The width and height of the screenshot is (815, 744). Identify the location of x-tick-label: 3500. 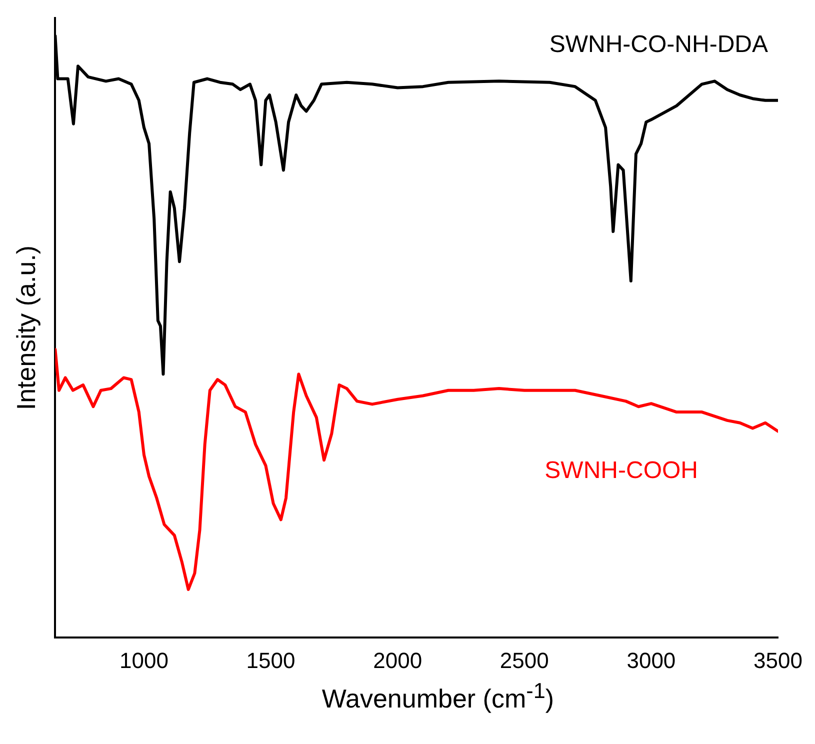
(778, 660).